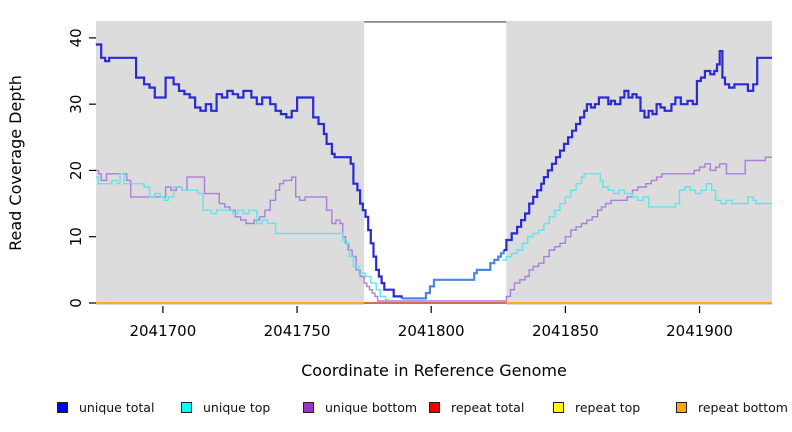  I want to click on x-tick-label: 2041800, so click(431, 331).